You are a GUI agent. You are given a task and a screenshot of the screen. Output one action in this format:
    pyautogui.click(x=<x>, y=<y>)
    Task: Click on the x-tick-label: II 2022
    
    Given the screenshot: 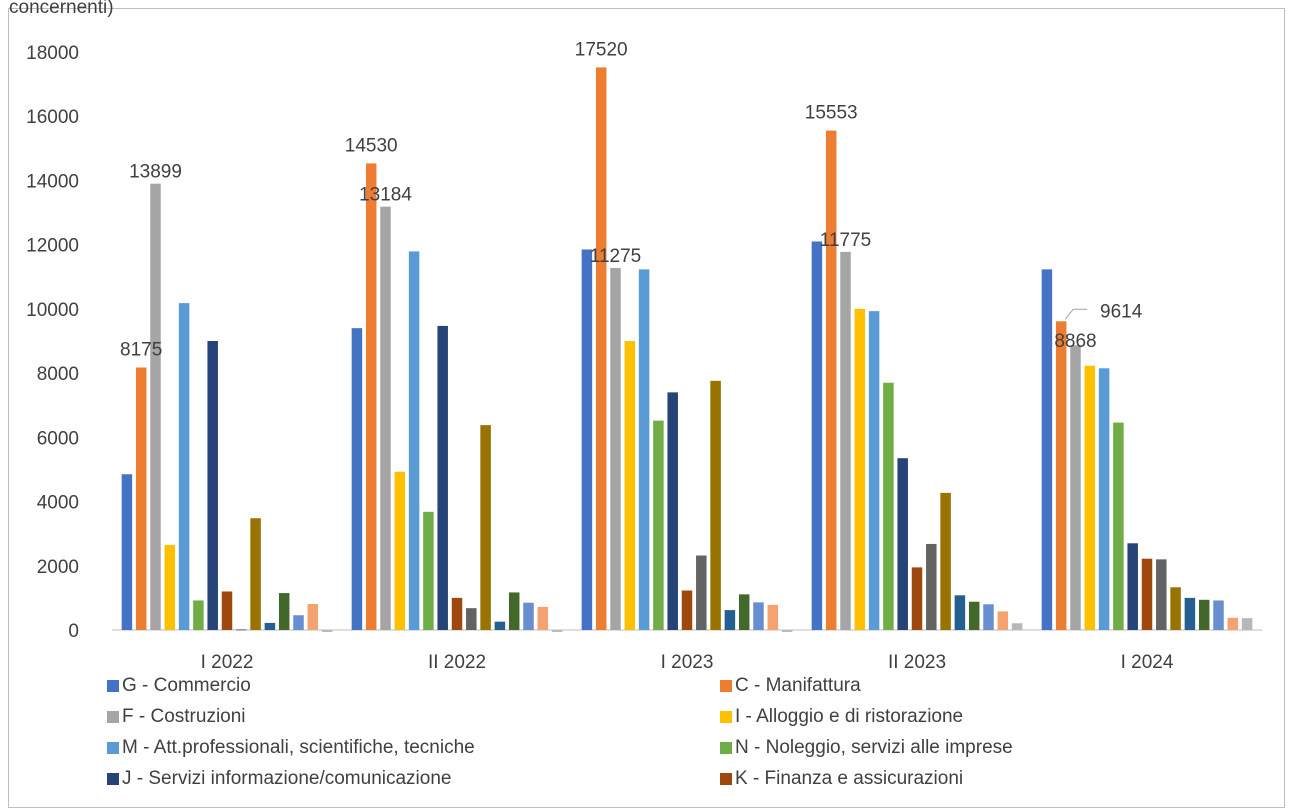 What is the action you would take?
    pyautogui.click(x=457, y=662)
    